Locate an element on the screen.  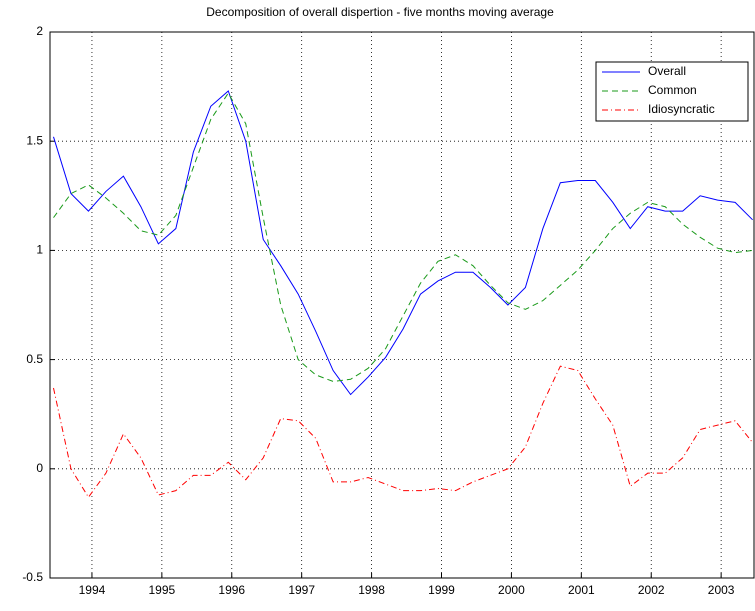
y-tick-label: 1.5 is located at coordinates (34, 140).